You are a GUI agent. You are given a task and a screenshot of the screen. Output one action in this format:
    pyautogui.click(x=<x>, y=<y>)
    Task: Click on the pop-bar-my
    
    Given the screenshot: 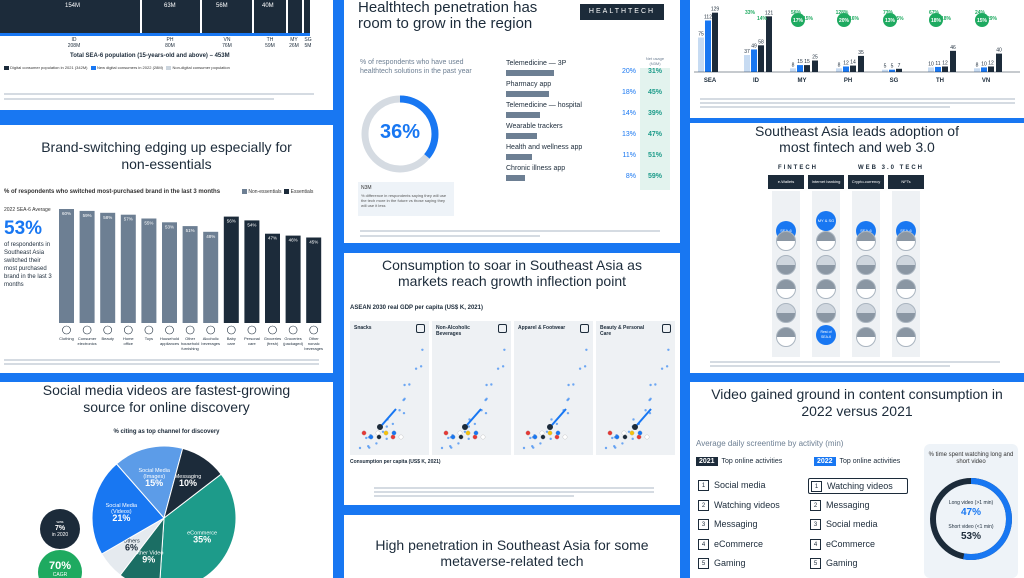 What is the action you would take?
    pyautogui.click(x=295, y=18)
    